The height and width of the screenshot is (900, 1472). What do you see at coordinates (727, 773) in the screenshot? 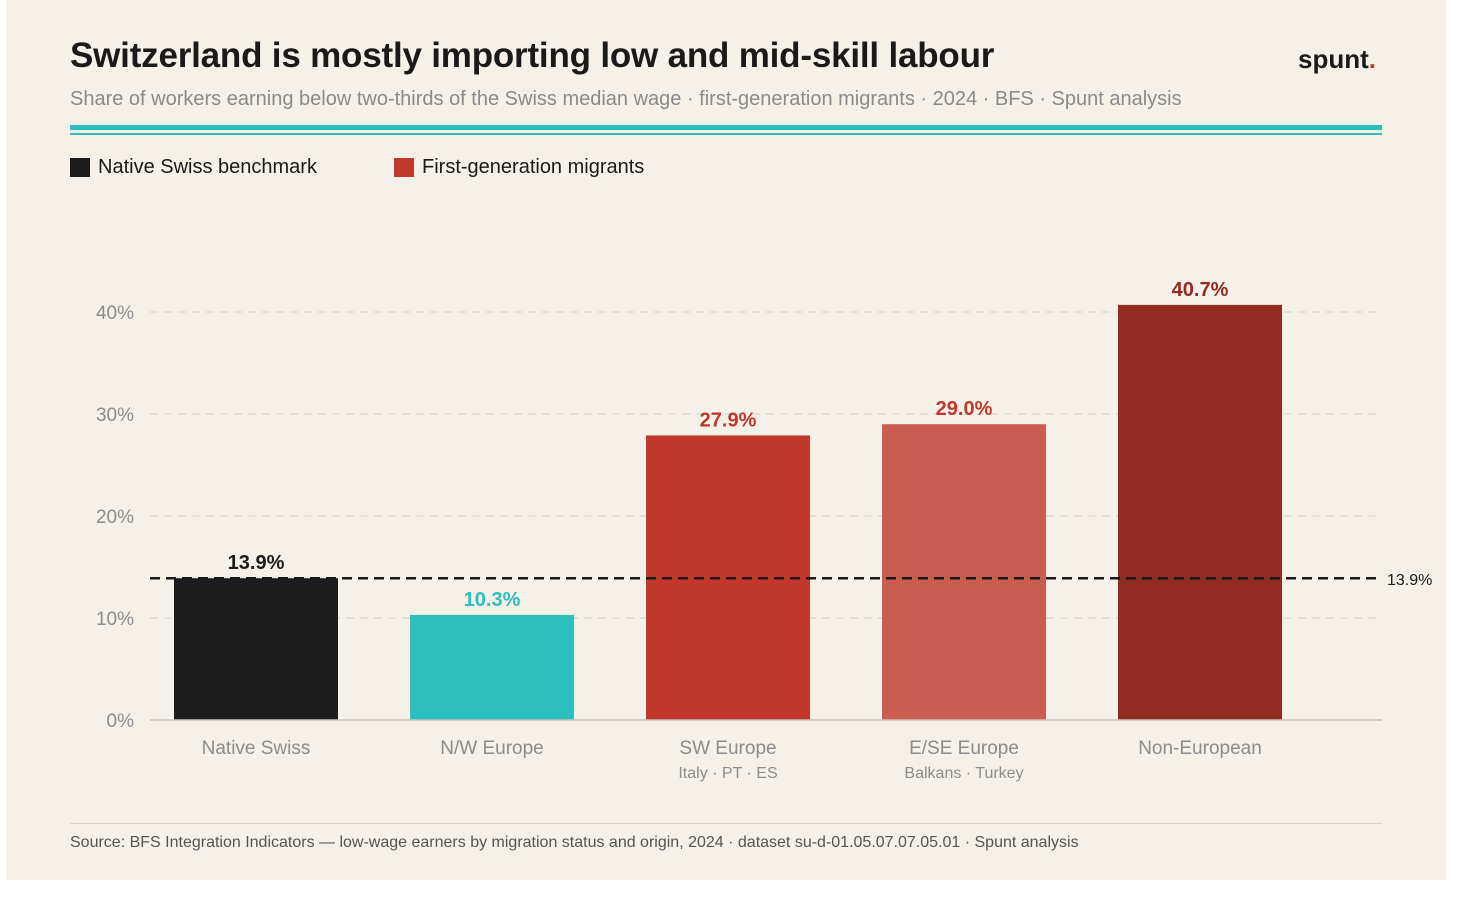
I see `x-sublabel-2: Italy · PT · ES` at bounding box center [727, 773].